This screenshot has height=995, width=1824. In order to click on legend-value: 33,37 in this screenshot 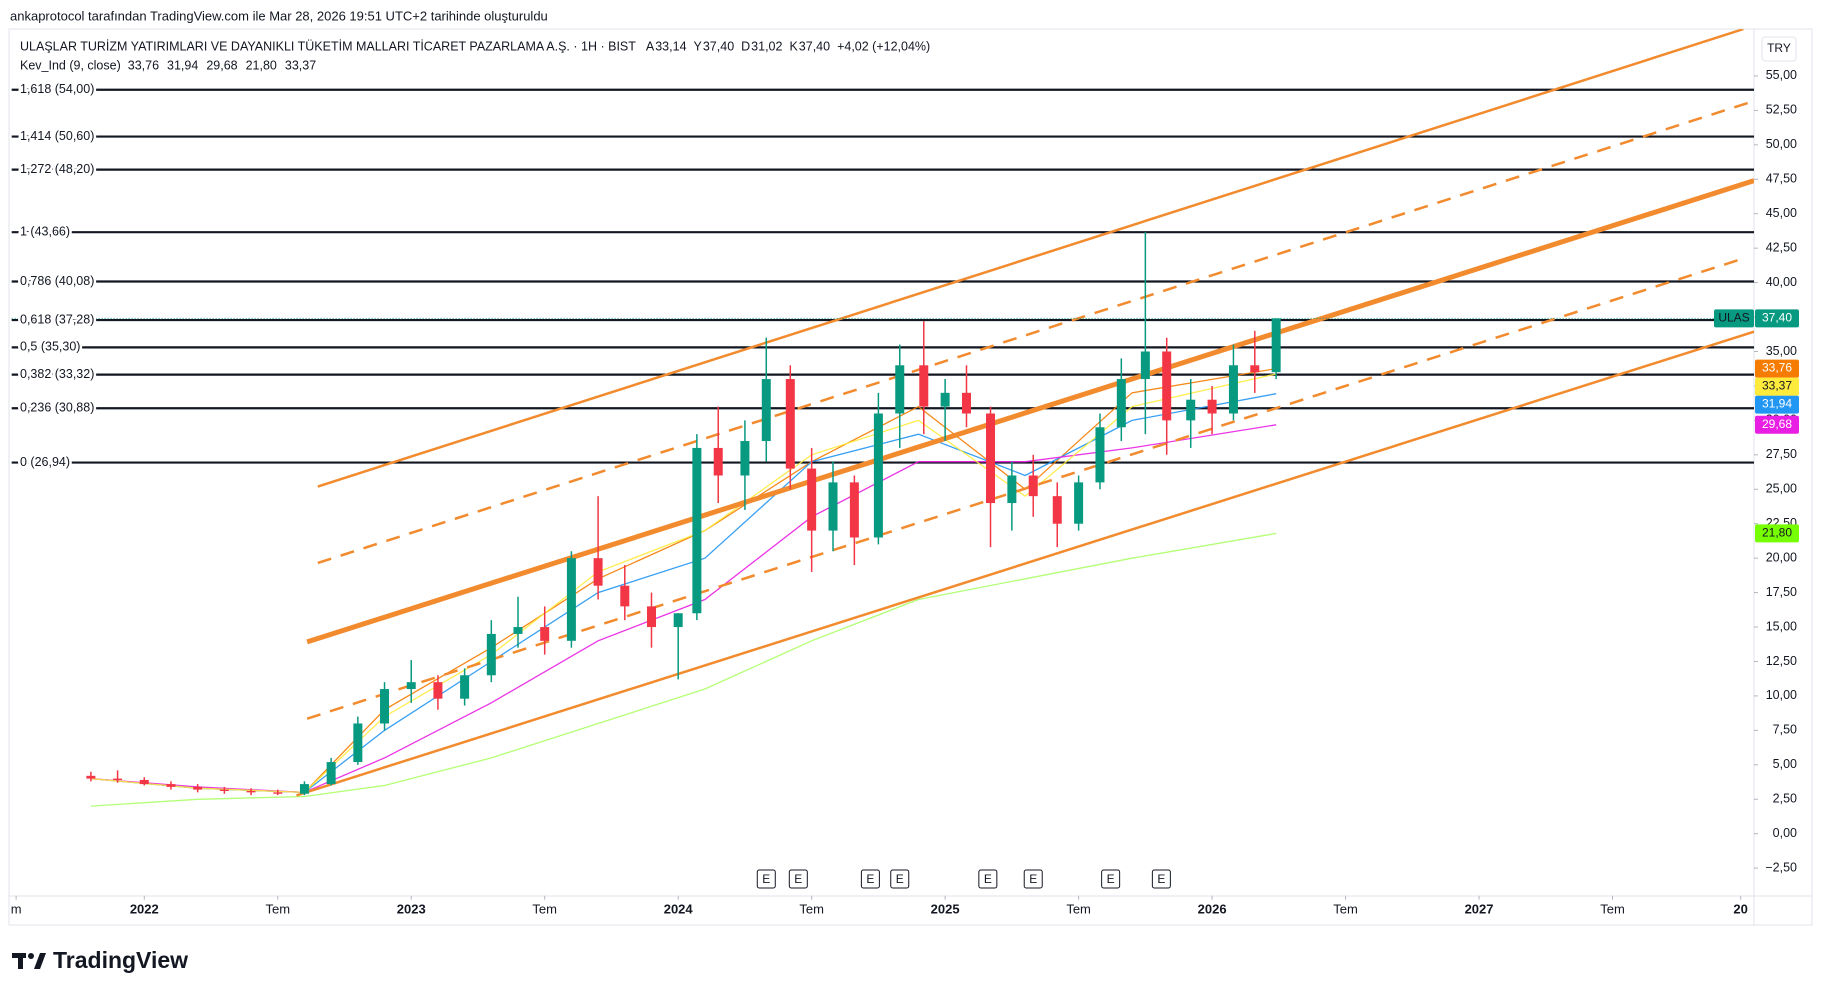, I will do `click(300, 65)`.